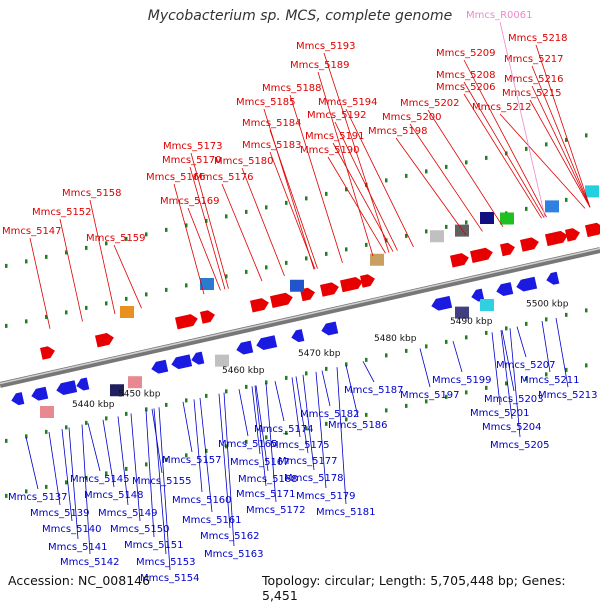 Image resolution: width=600 pixels, height=603 pixels. I want to click on reverse-gene-label: Mmcs_5157, so click(192, 460).